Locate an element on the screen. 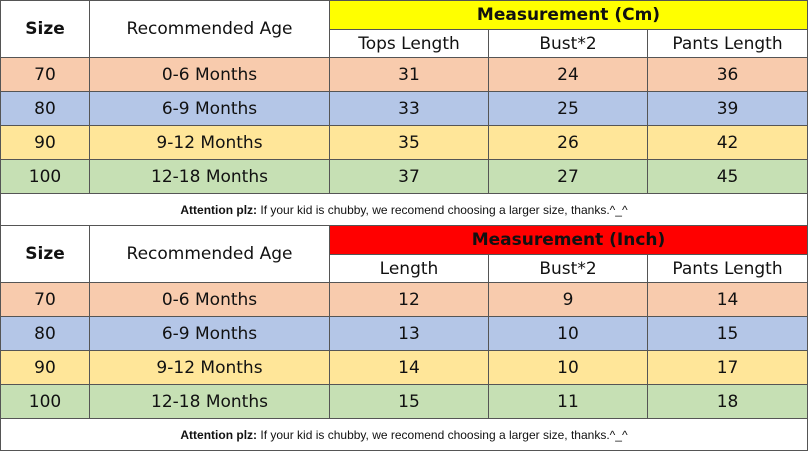  table-row: 70 0-6 Months 31 24 36 is located at coordinates (404, 74).